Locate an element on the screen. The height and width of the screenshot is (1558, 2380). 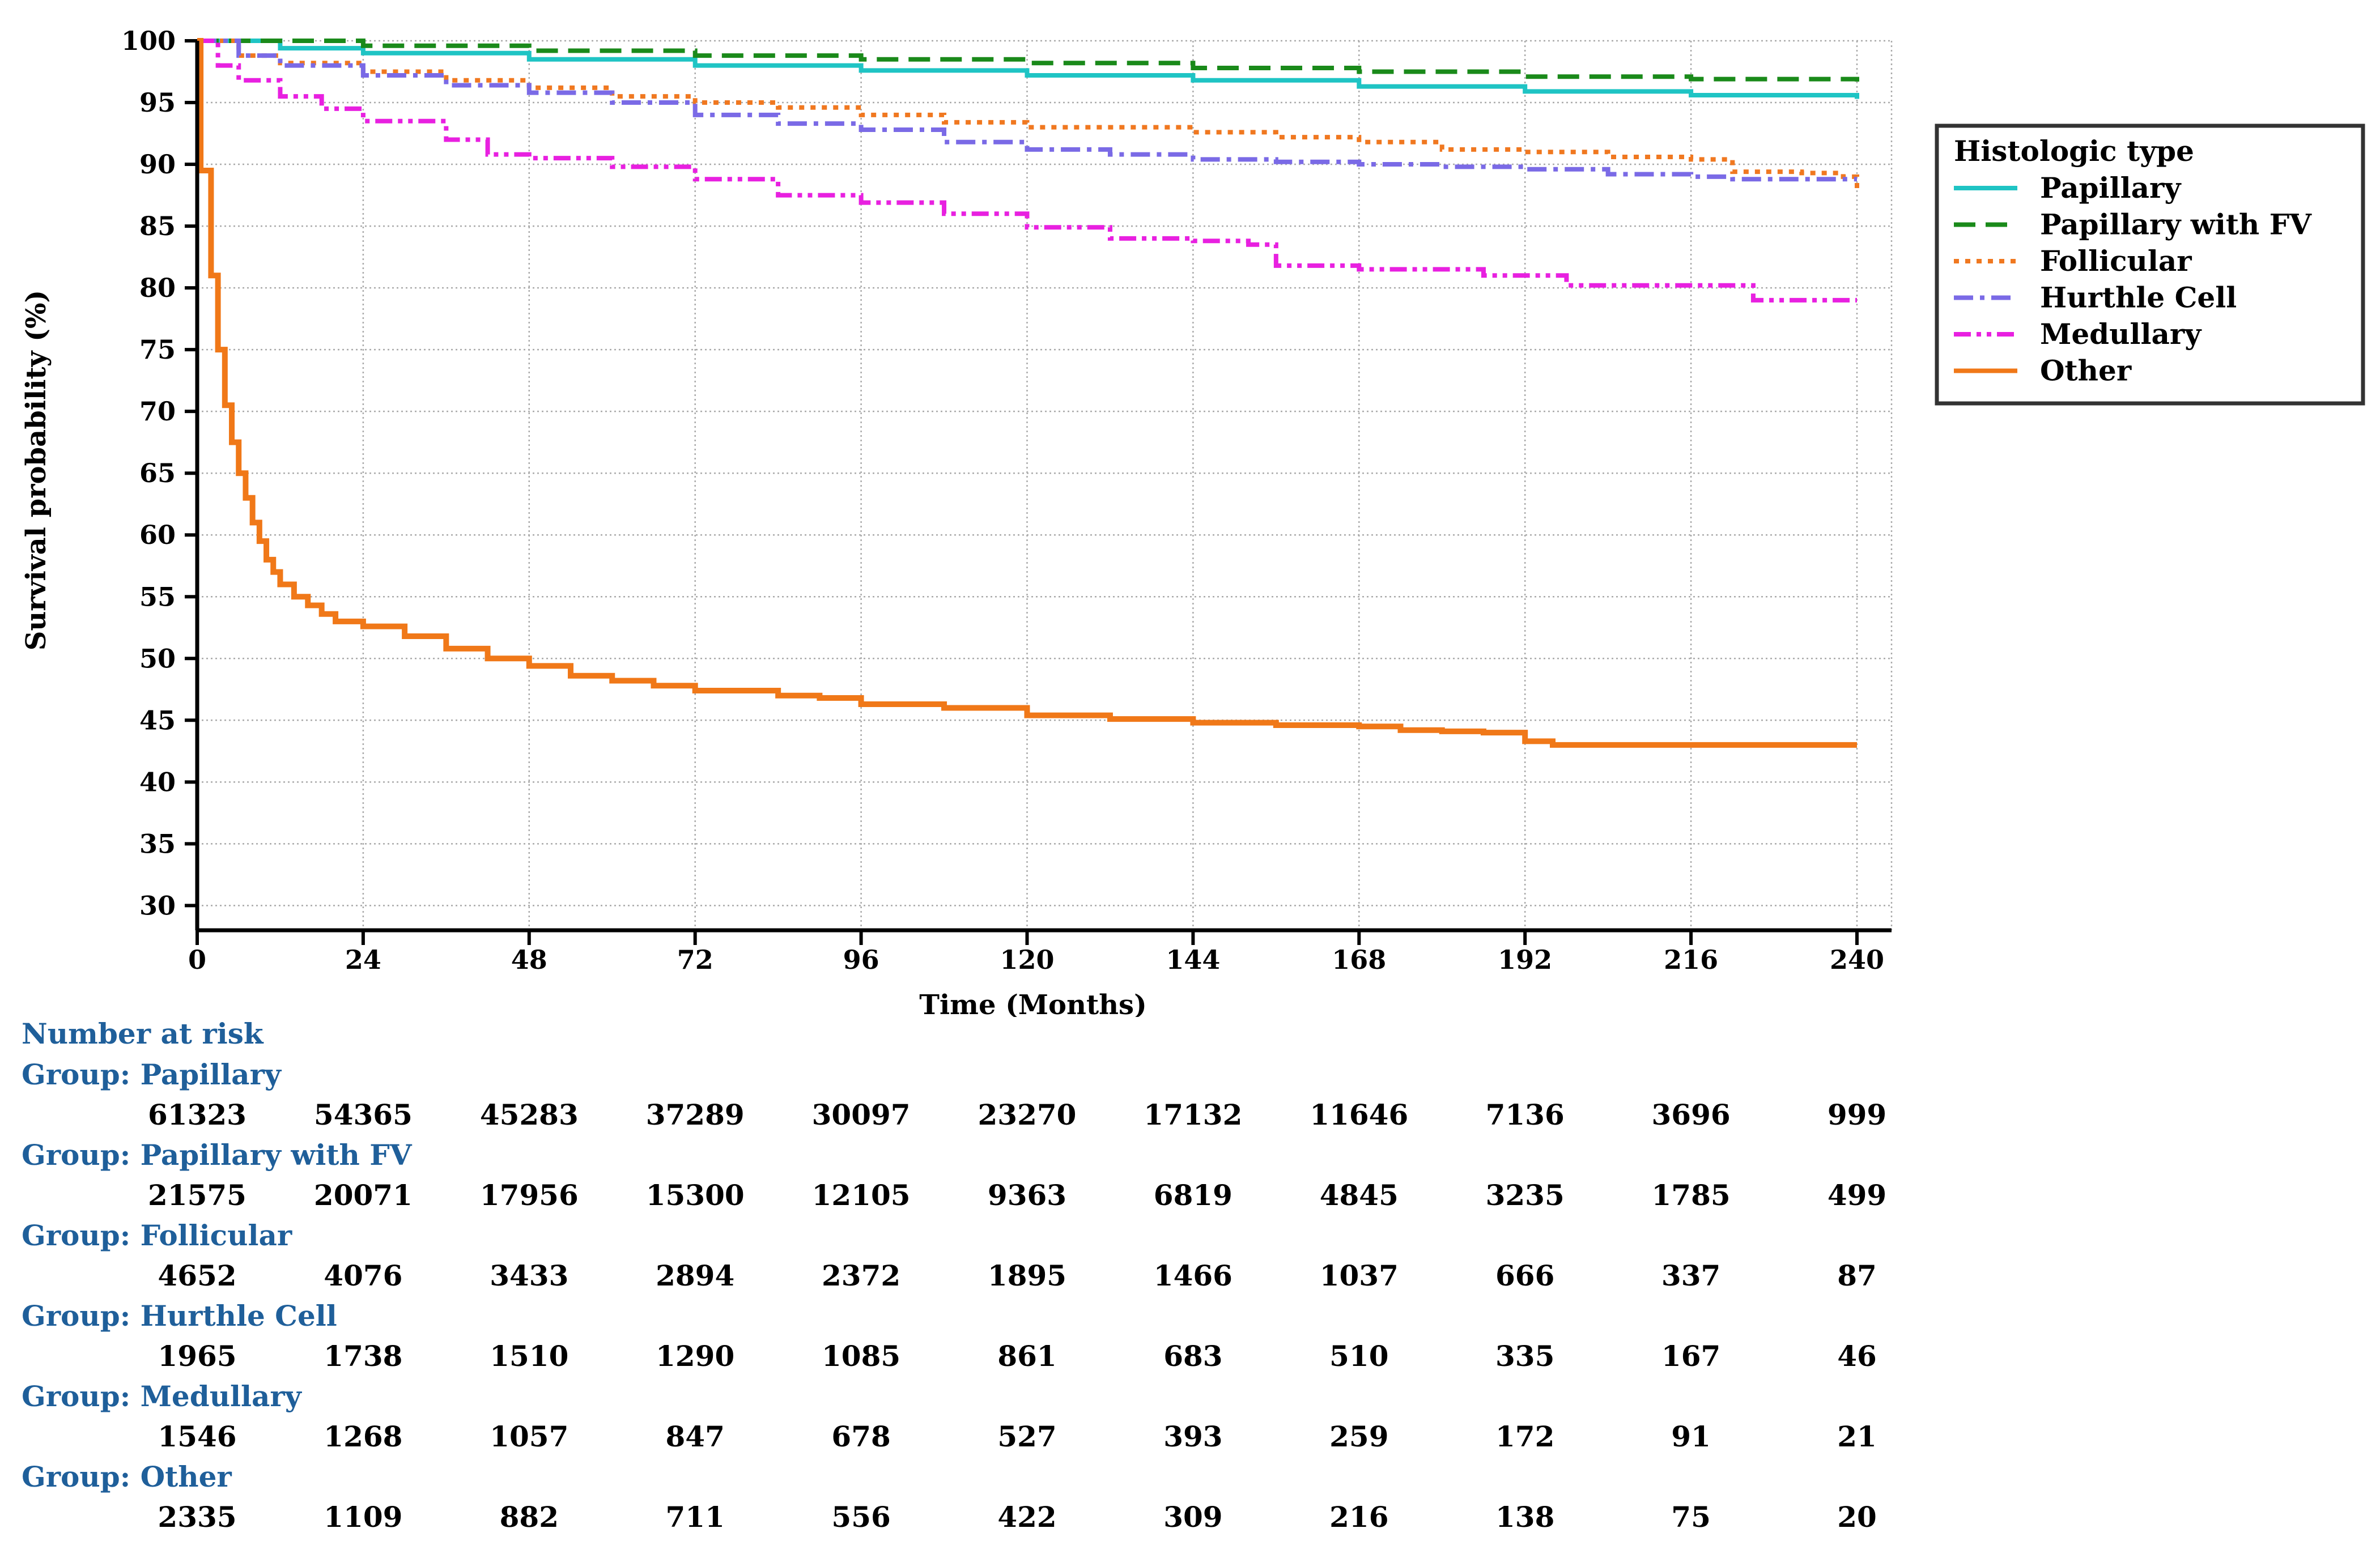
risk-count: 1738 is located at coordinates (363, 1356).